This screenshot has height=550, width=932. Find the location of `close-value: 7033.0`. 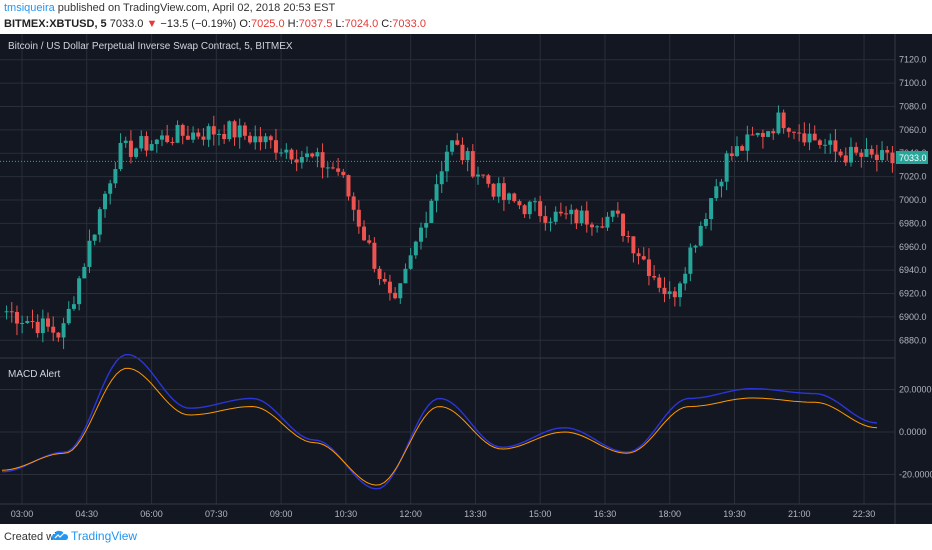

close-value: 7033.0 is located at coordinates (409, 24).